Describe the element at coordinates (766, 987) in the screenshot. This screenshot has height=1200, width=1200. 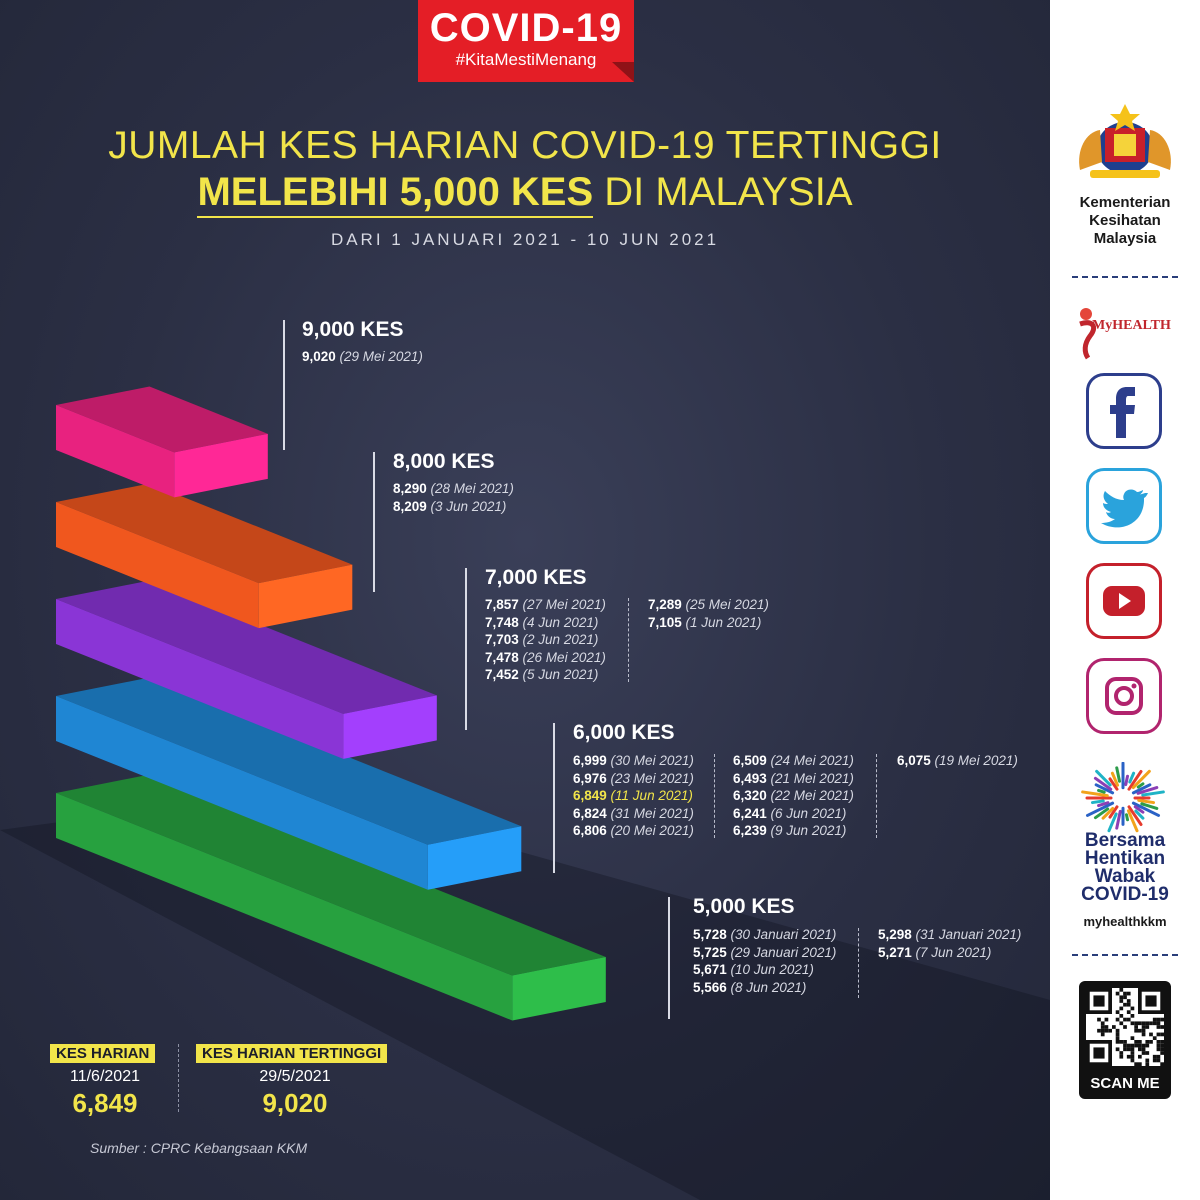
I see `case-date: (8 Jun 2021)` at that location.